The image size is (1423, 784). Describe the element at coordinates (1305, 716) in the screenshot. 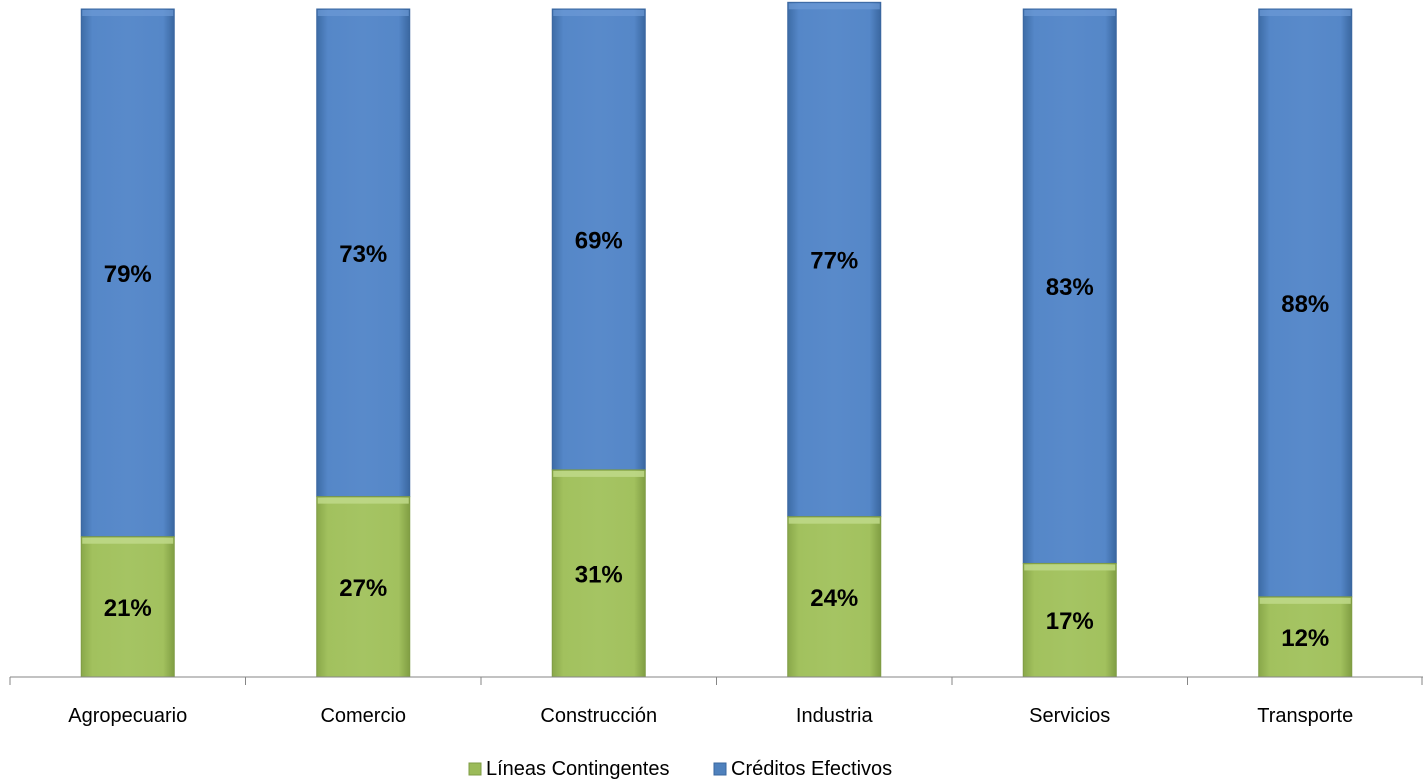

I see `x-tick-label-transporte: Transporte` at that location.